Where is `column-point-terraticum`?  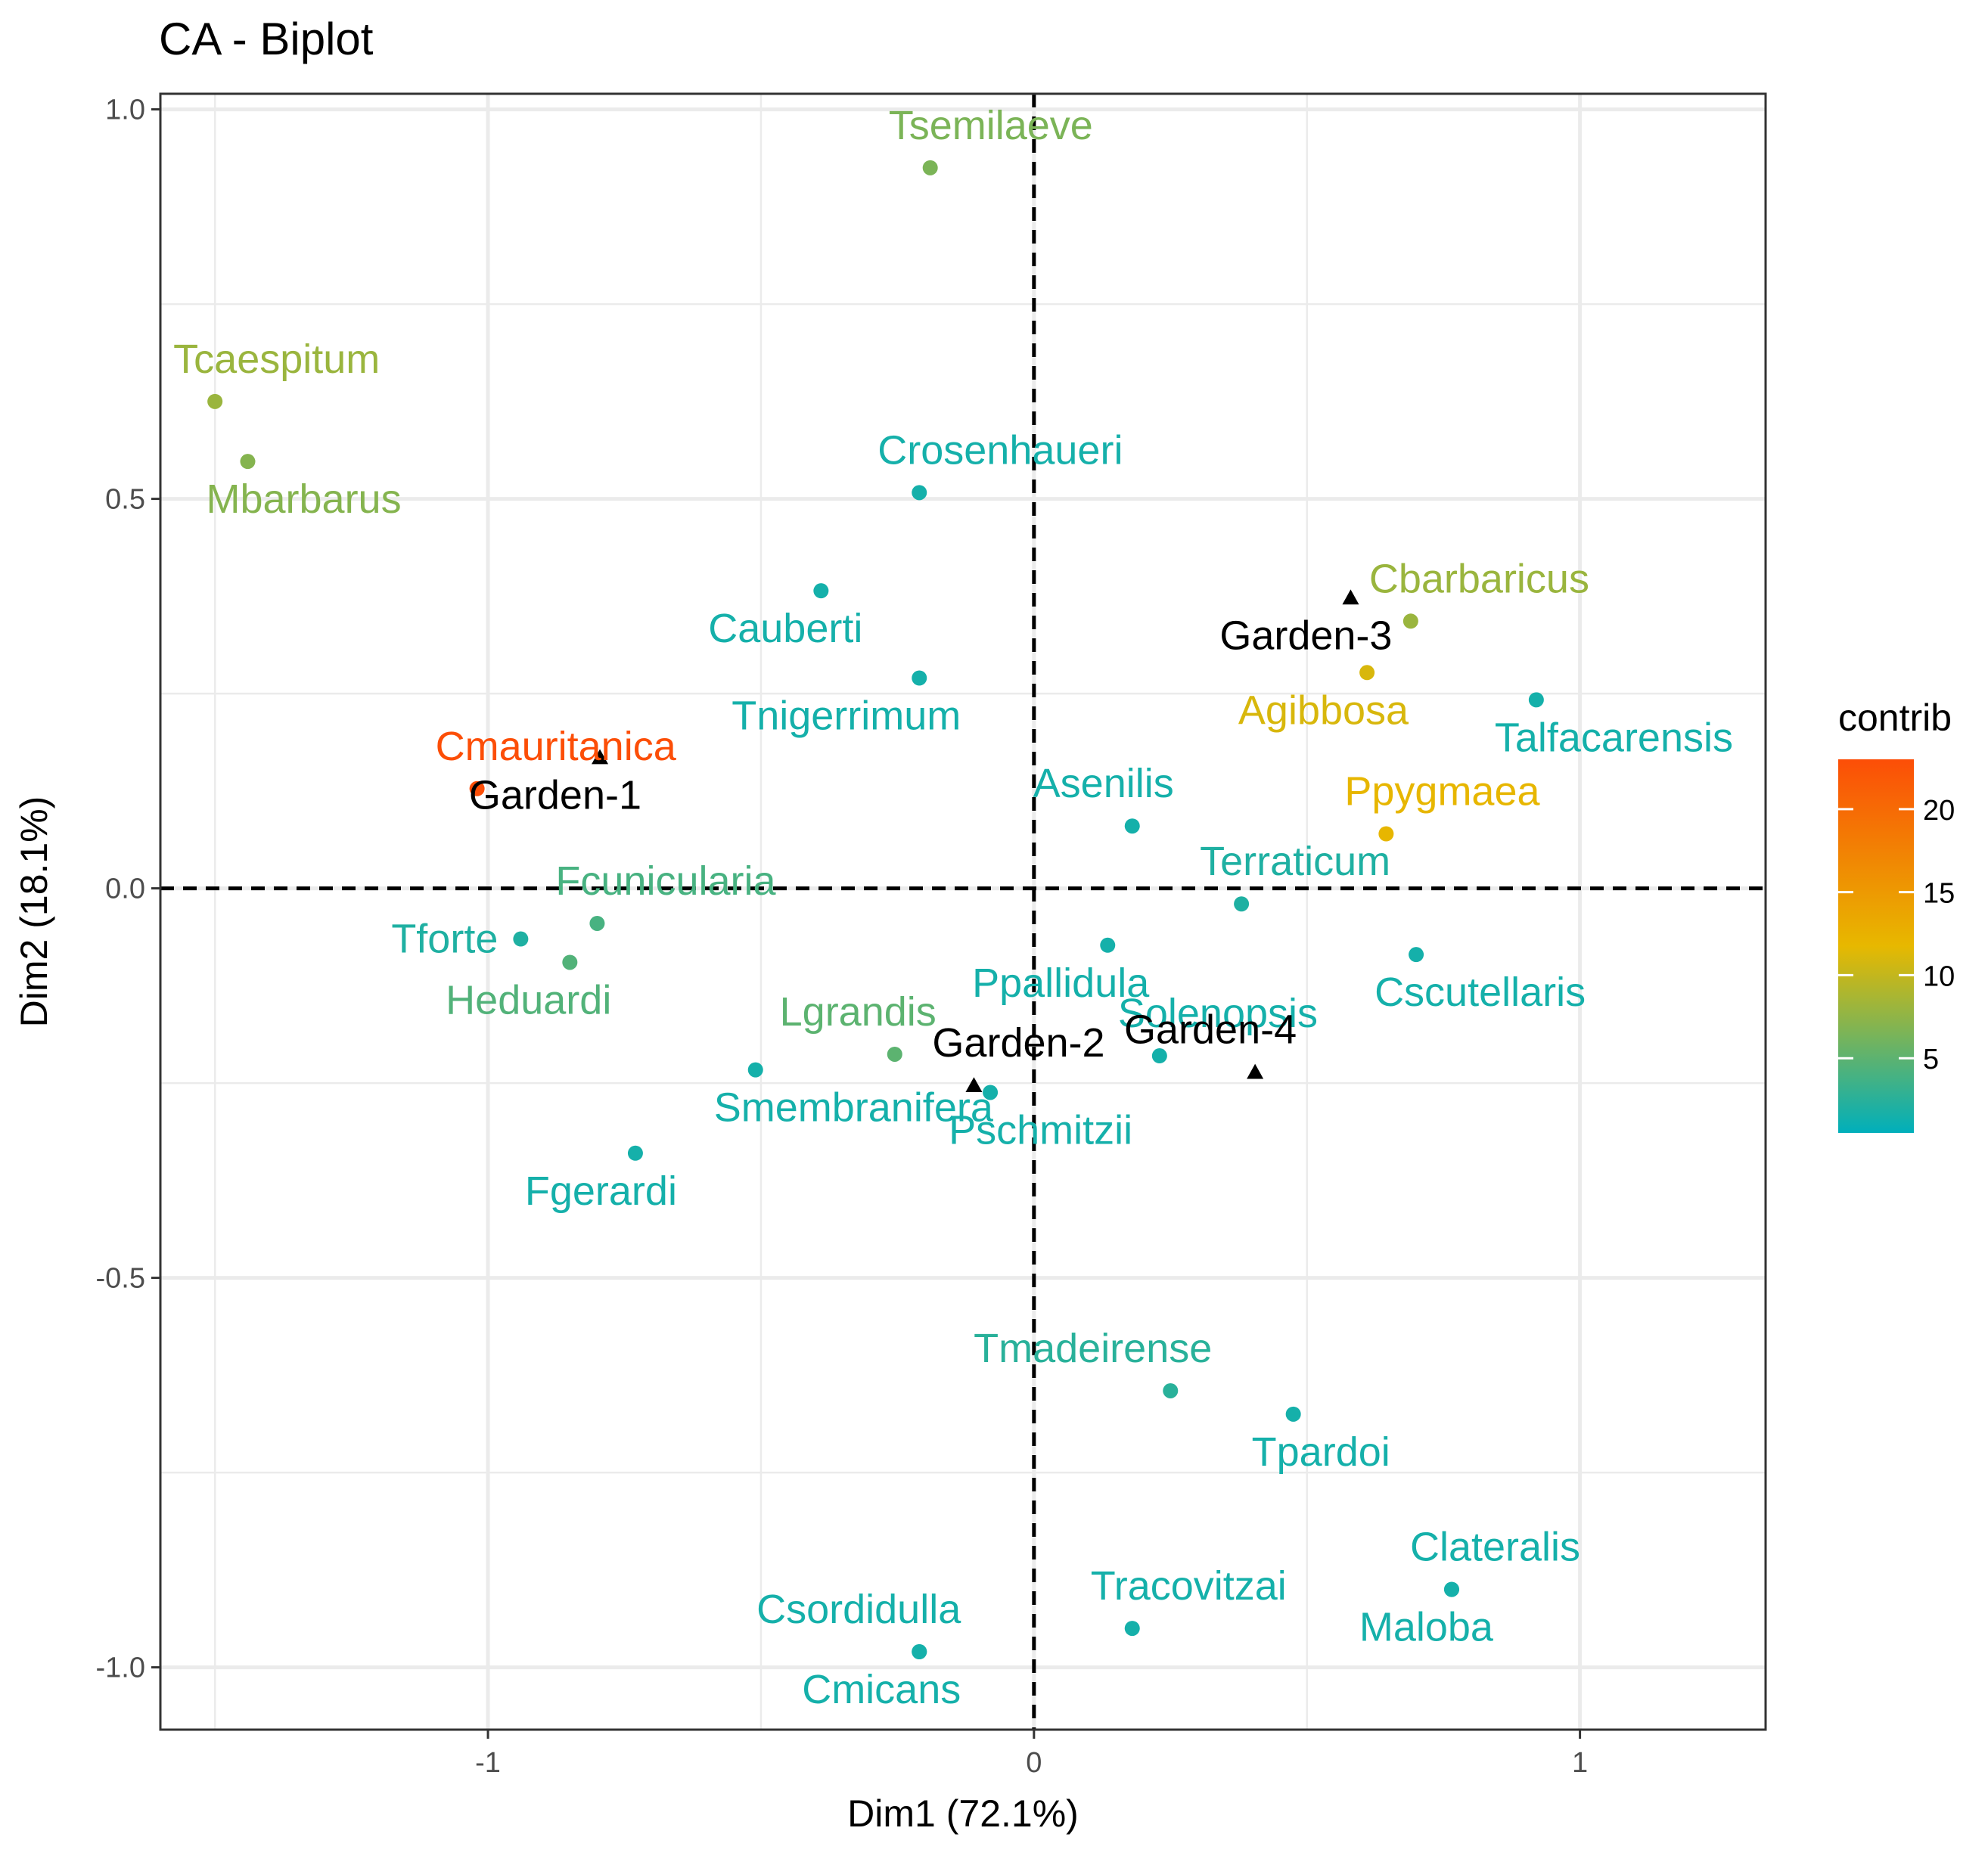 column-point-terraticum is located at coordinates (1242, 904).